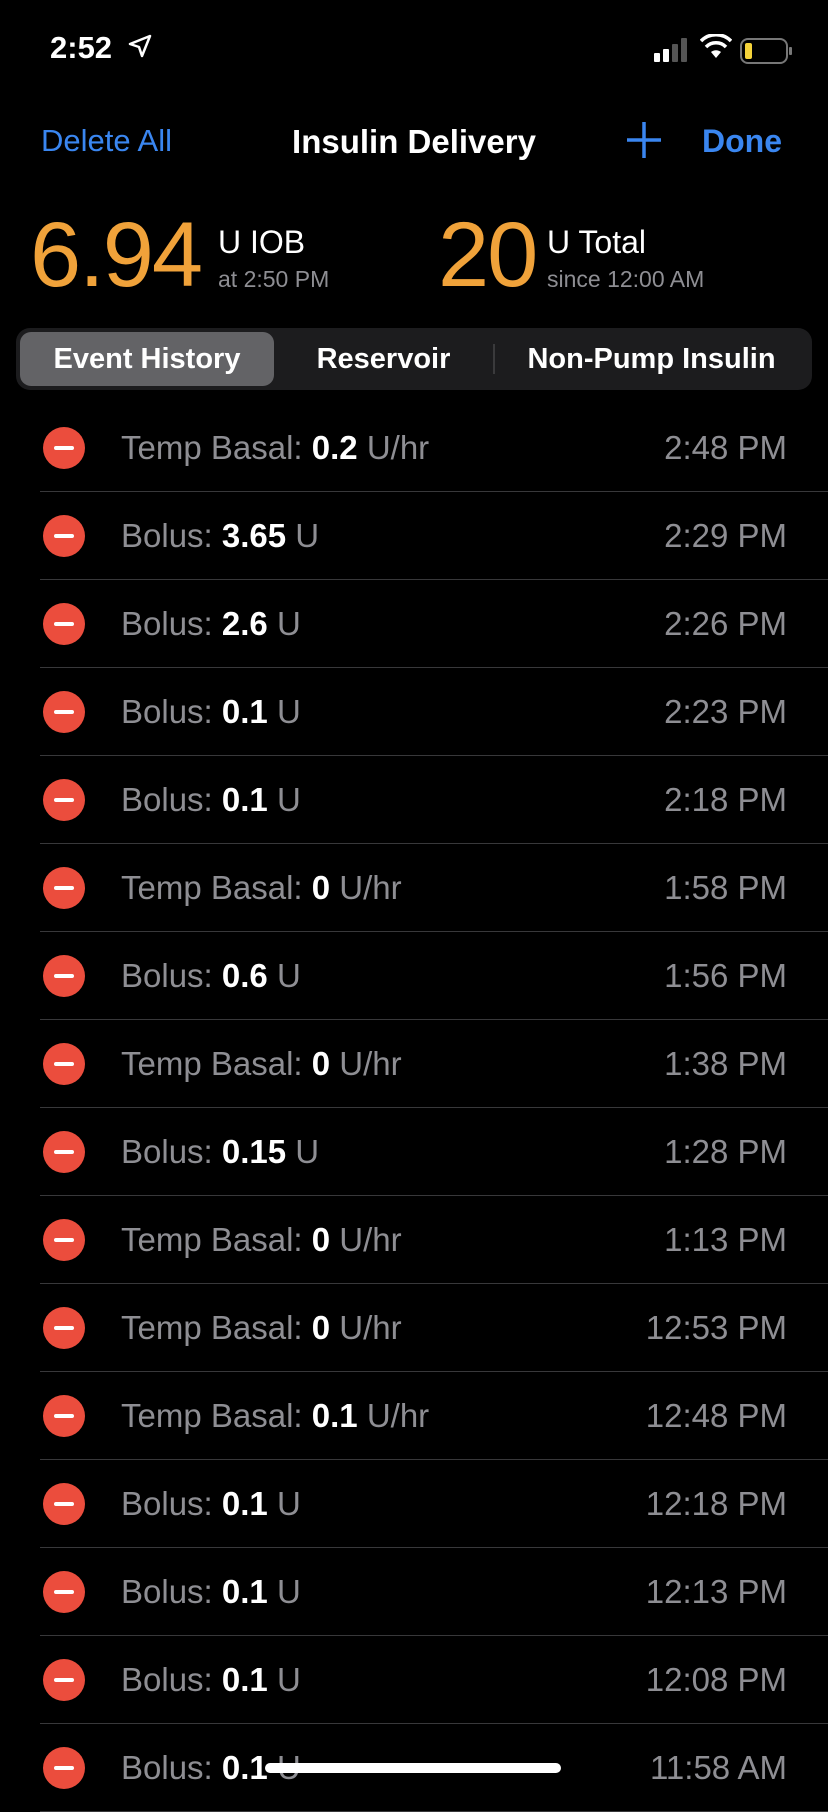  I want to click on total-since: since 12:00 AM, so click(626, 279).